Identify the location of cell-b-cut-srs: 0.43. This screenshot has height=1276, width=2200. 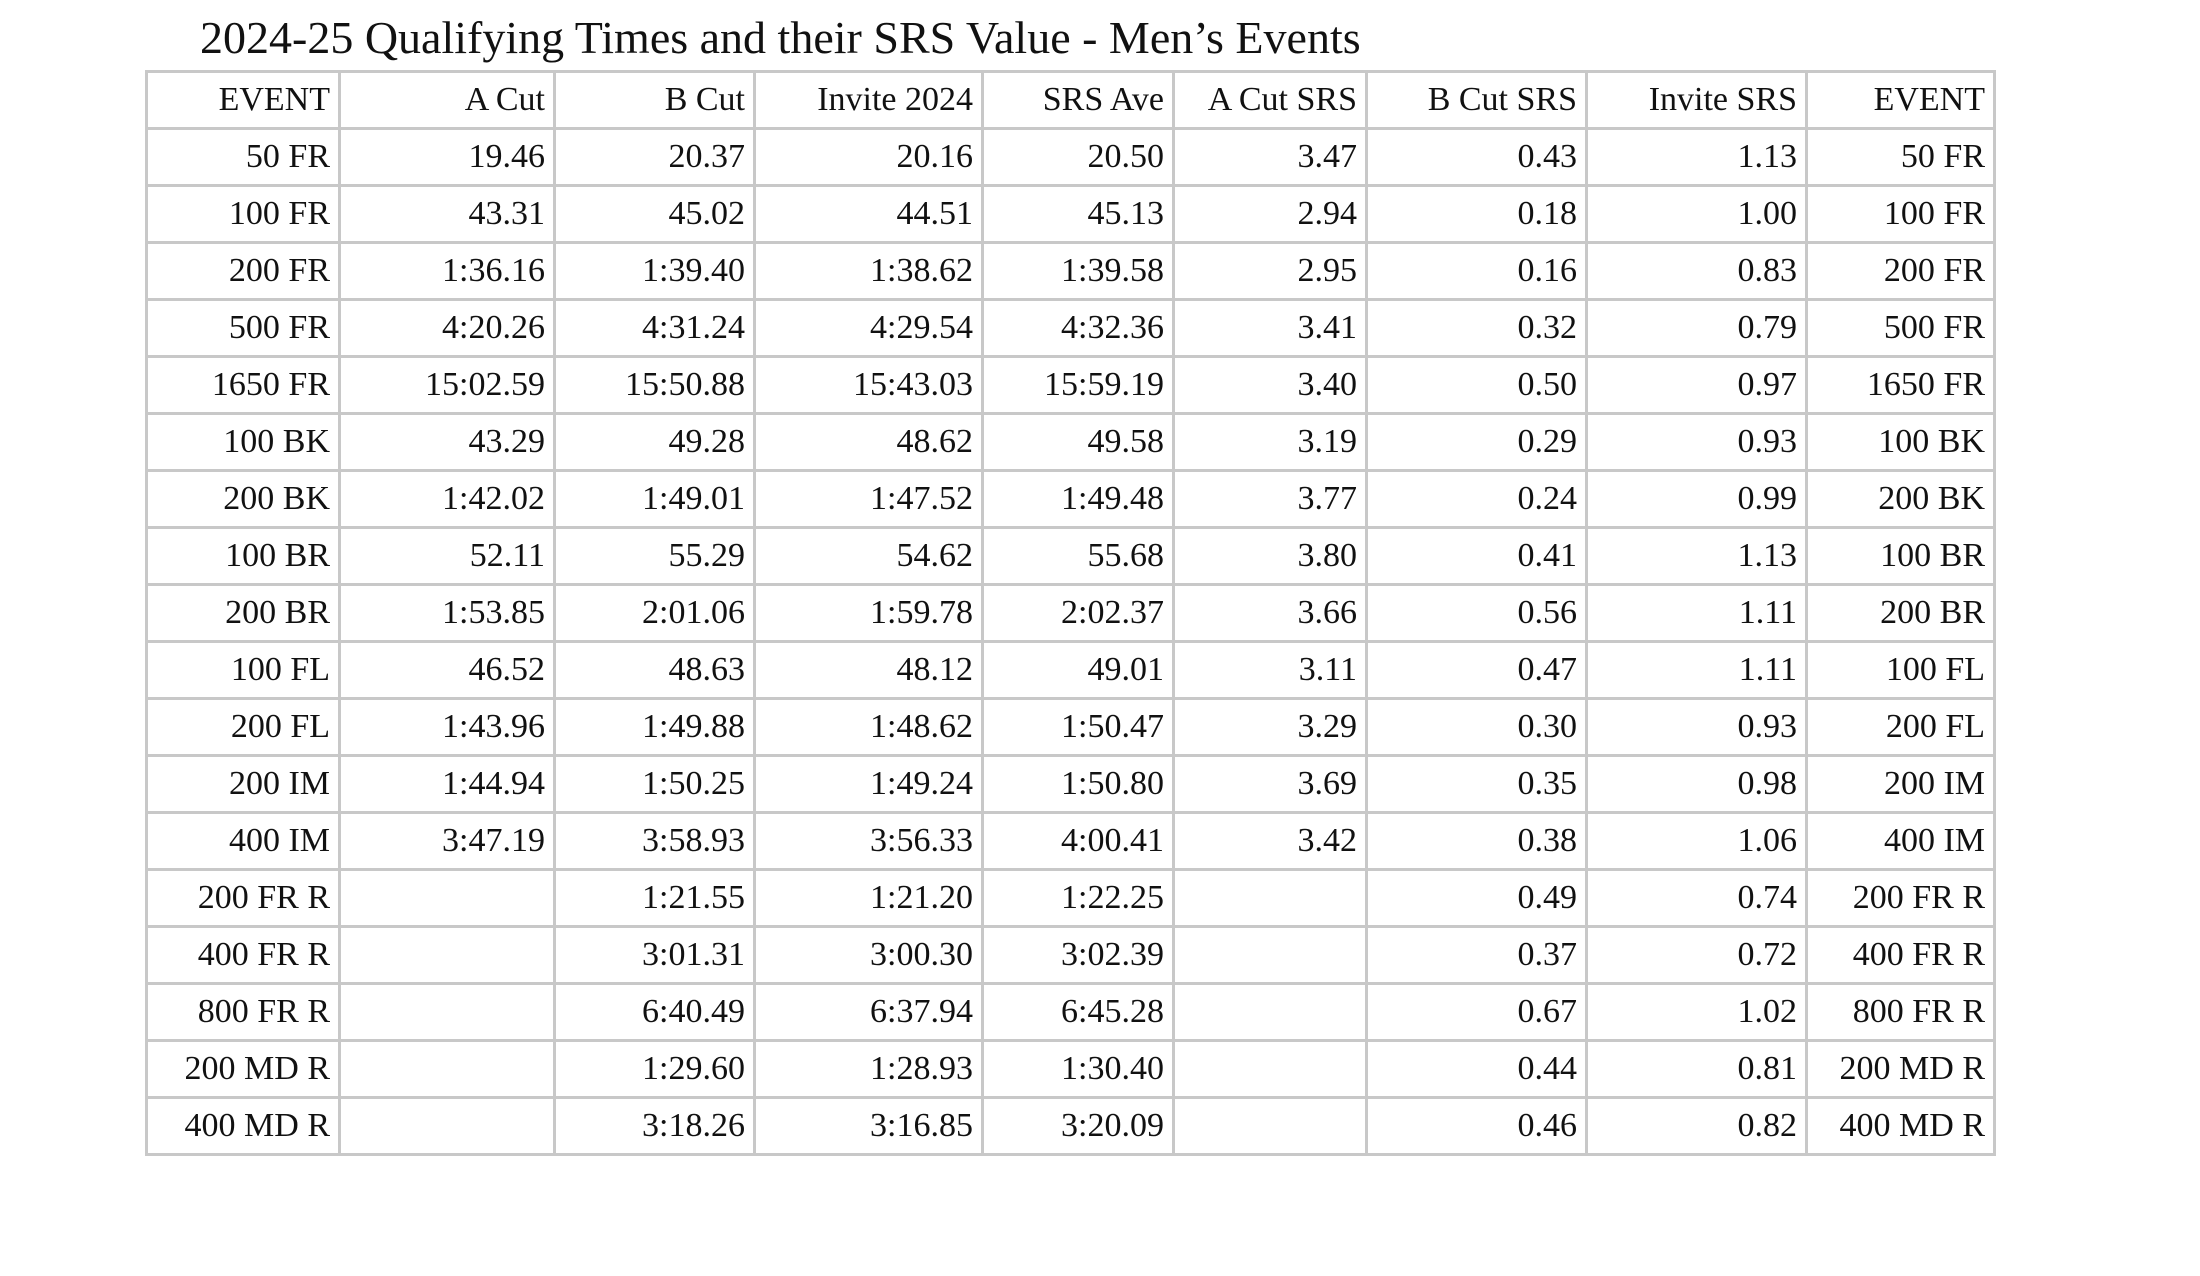
(1476, 157).